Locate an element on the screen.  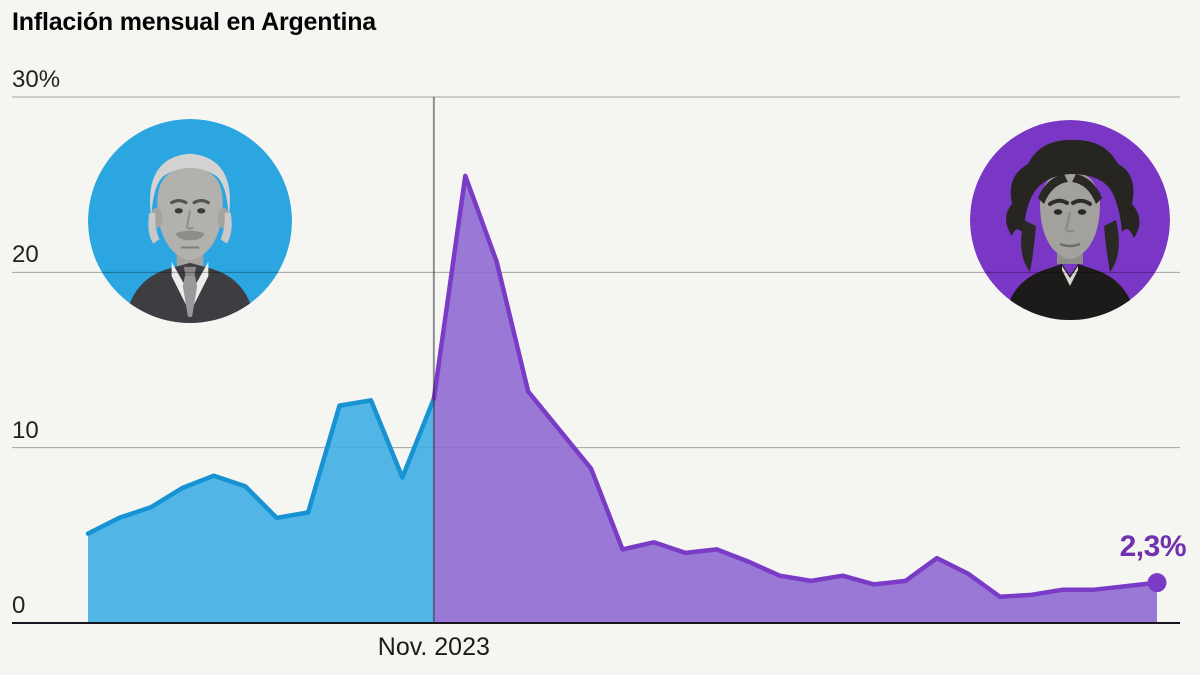
fernandez-area-fill is located at coordinates (261, 510).